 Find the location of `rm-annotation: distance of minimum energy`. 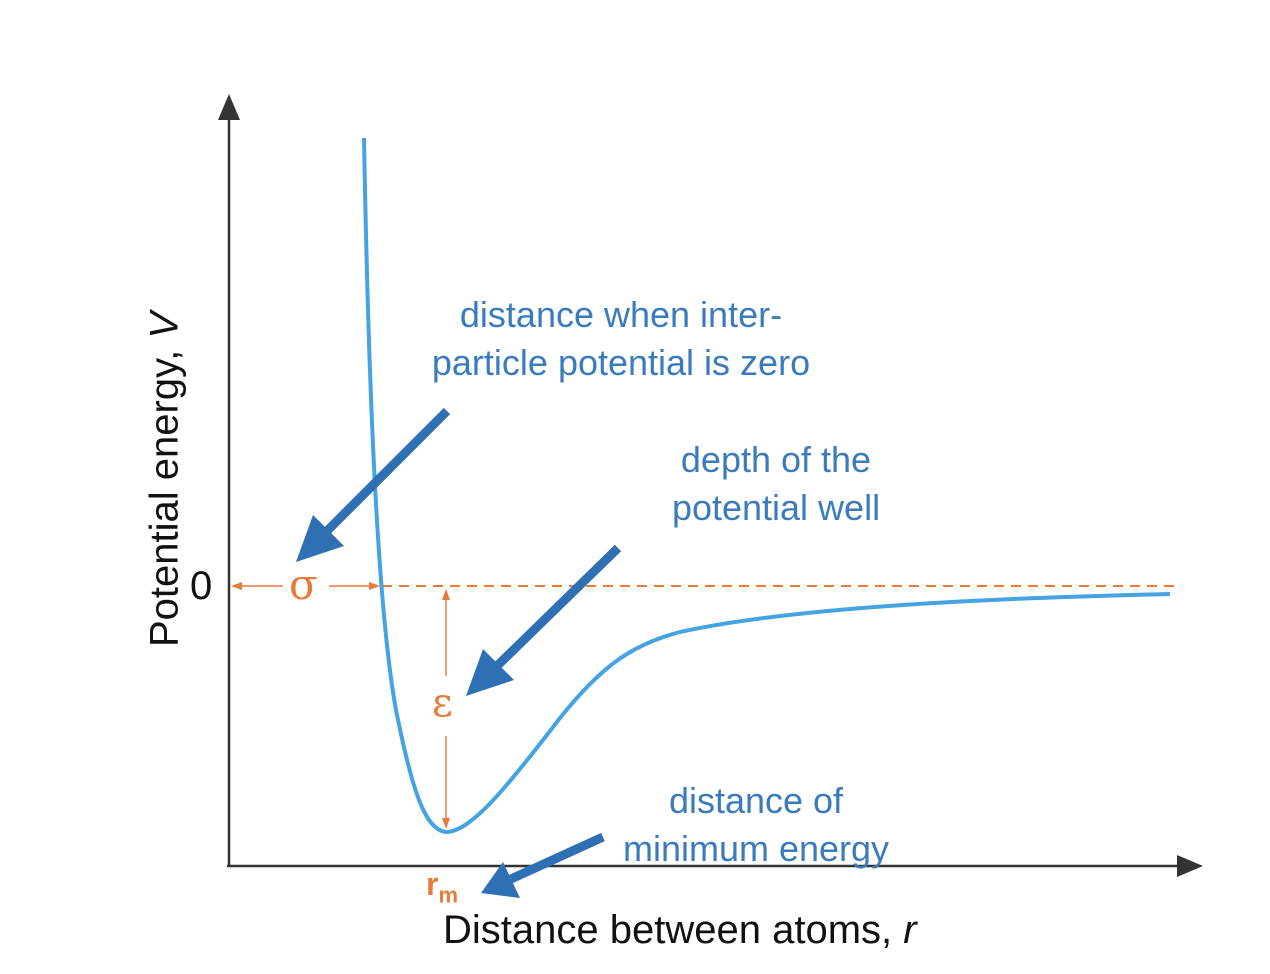

rm-annotation: distance of minimum energy is located at coordinates (756, 825).